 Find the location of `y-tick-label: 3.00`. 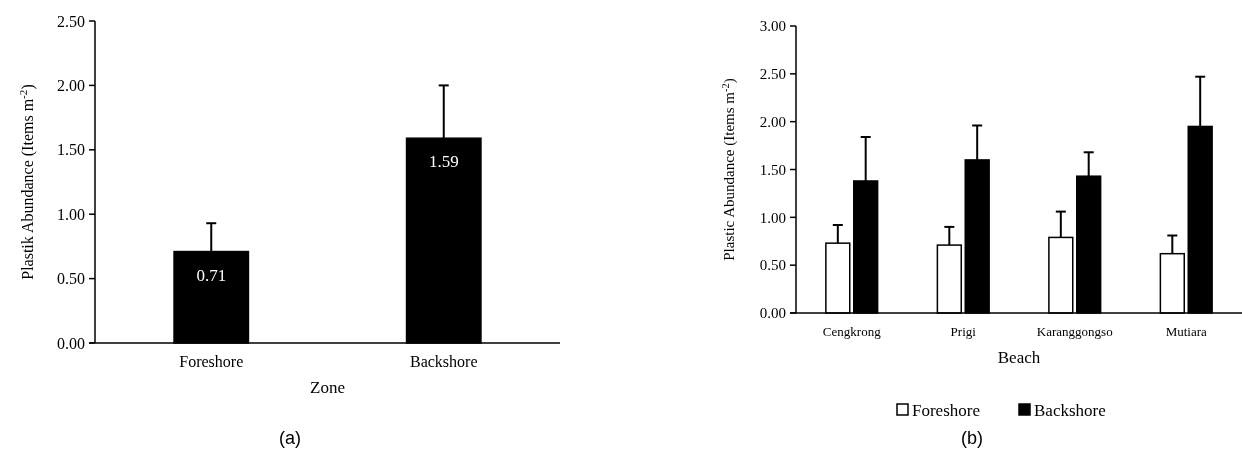

y-tick-label: 3.00 is located at coordinates (772, 26).